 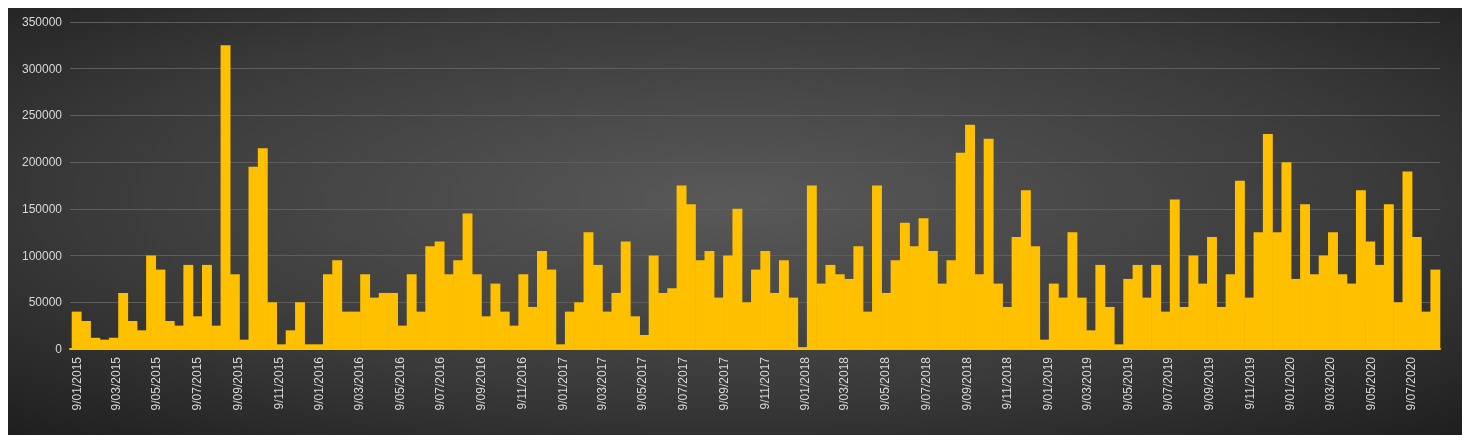 I want to click on y-tick-label: 250000, so click(x=42, y=115).